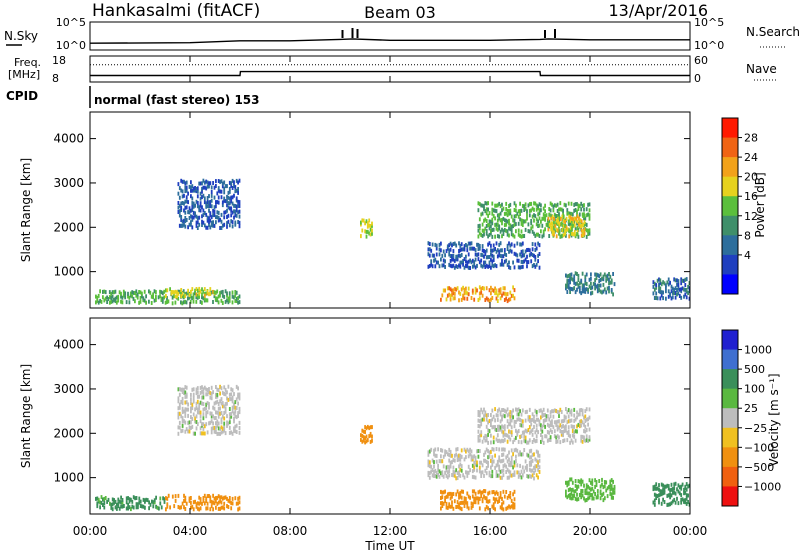  Describe the element at coordinates (754, 369) in the screenshot. I see `colorbar-tick-label: 500` at that location.